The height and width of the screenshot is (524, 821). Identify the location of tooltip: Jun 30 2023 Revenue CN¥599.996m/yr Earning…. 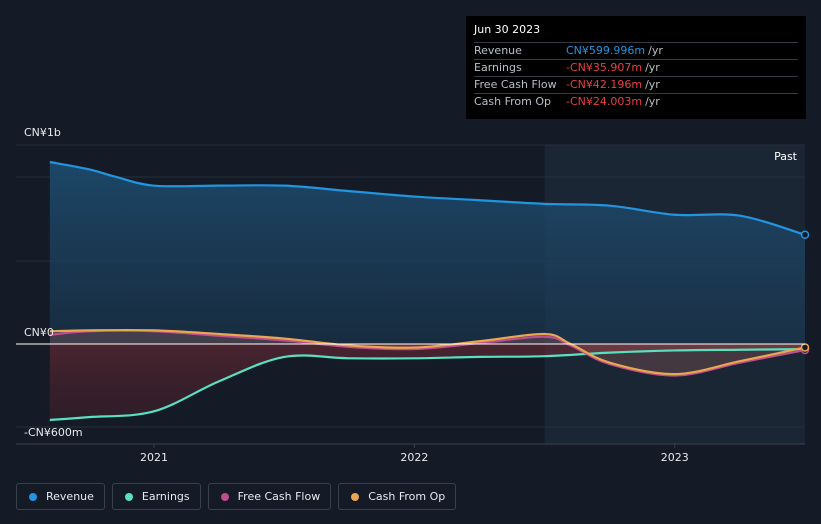
(636, 67).